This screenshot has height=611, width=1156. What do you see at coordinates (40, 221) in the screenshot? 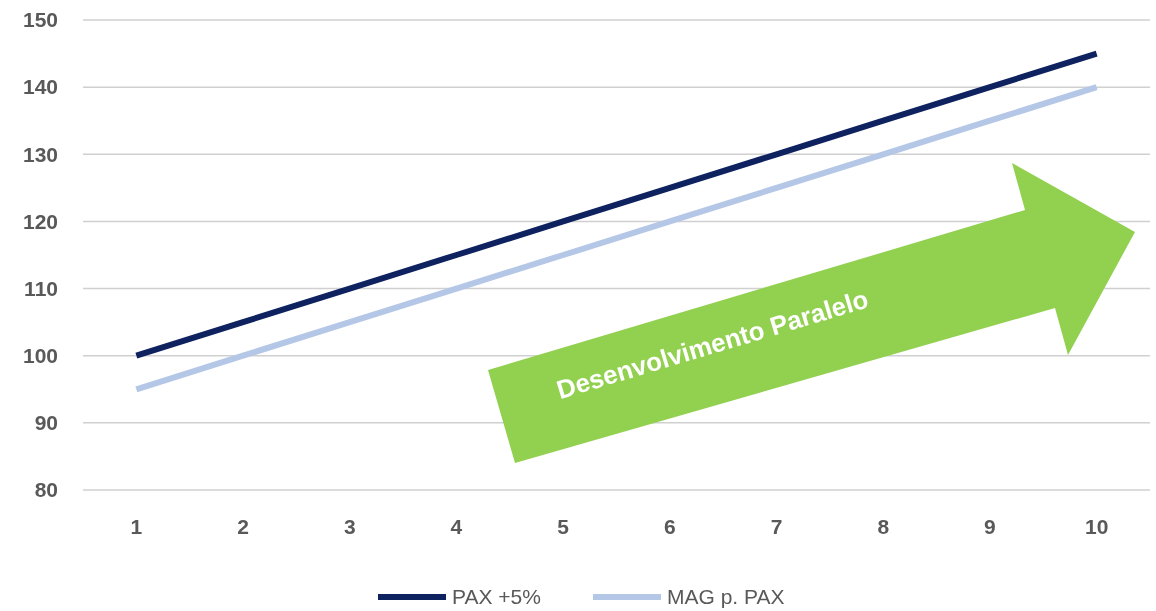
I see `y-tick-label: 120` at bounding box center [40, 221].